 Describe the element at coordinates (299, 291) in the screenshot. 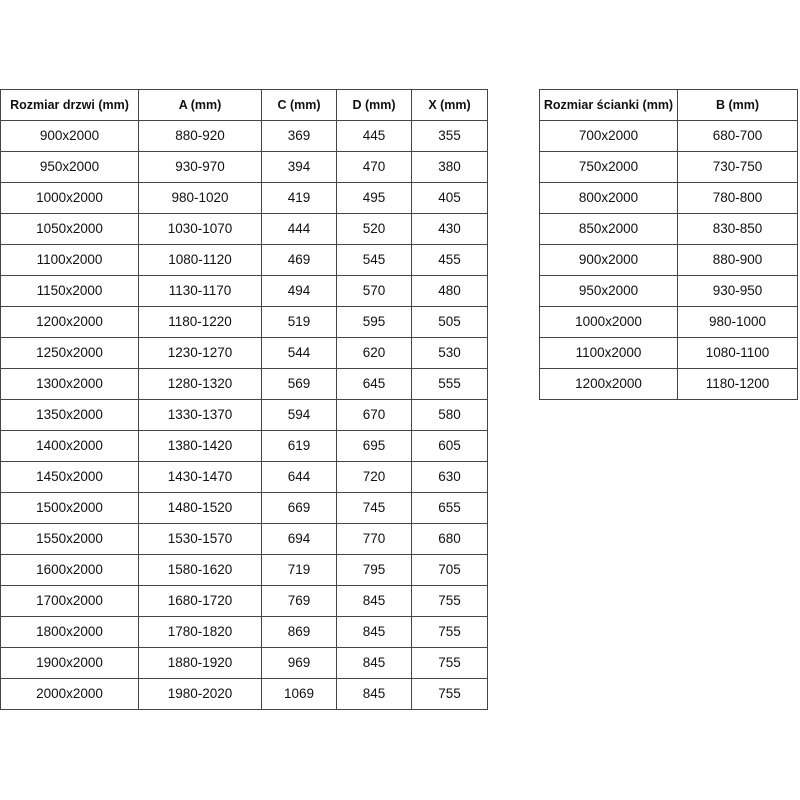

I see `table-cell: 494` at that location.